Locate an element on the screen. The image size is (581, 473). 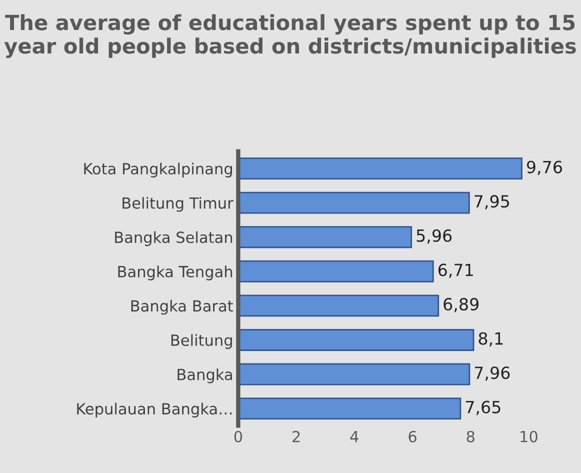
data-label: 7,96 is located at coordinates (492, 373).